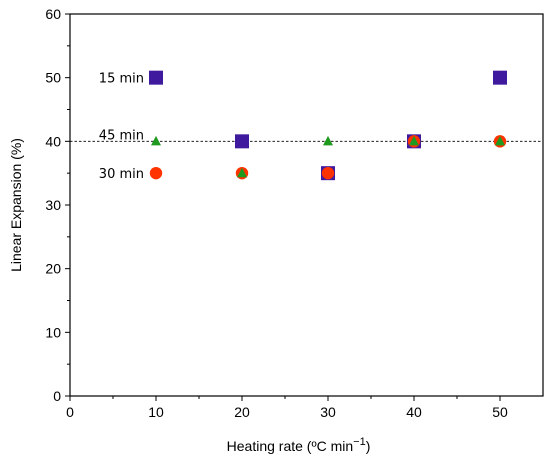 This screenshot has height=469, width=550. I want to click on series-annotation: 30 min, so click(121, 174).